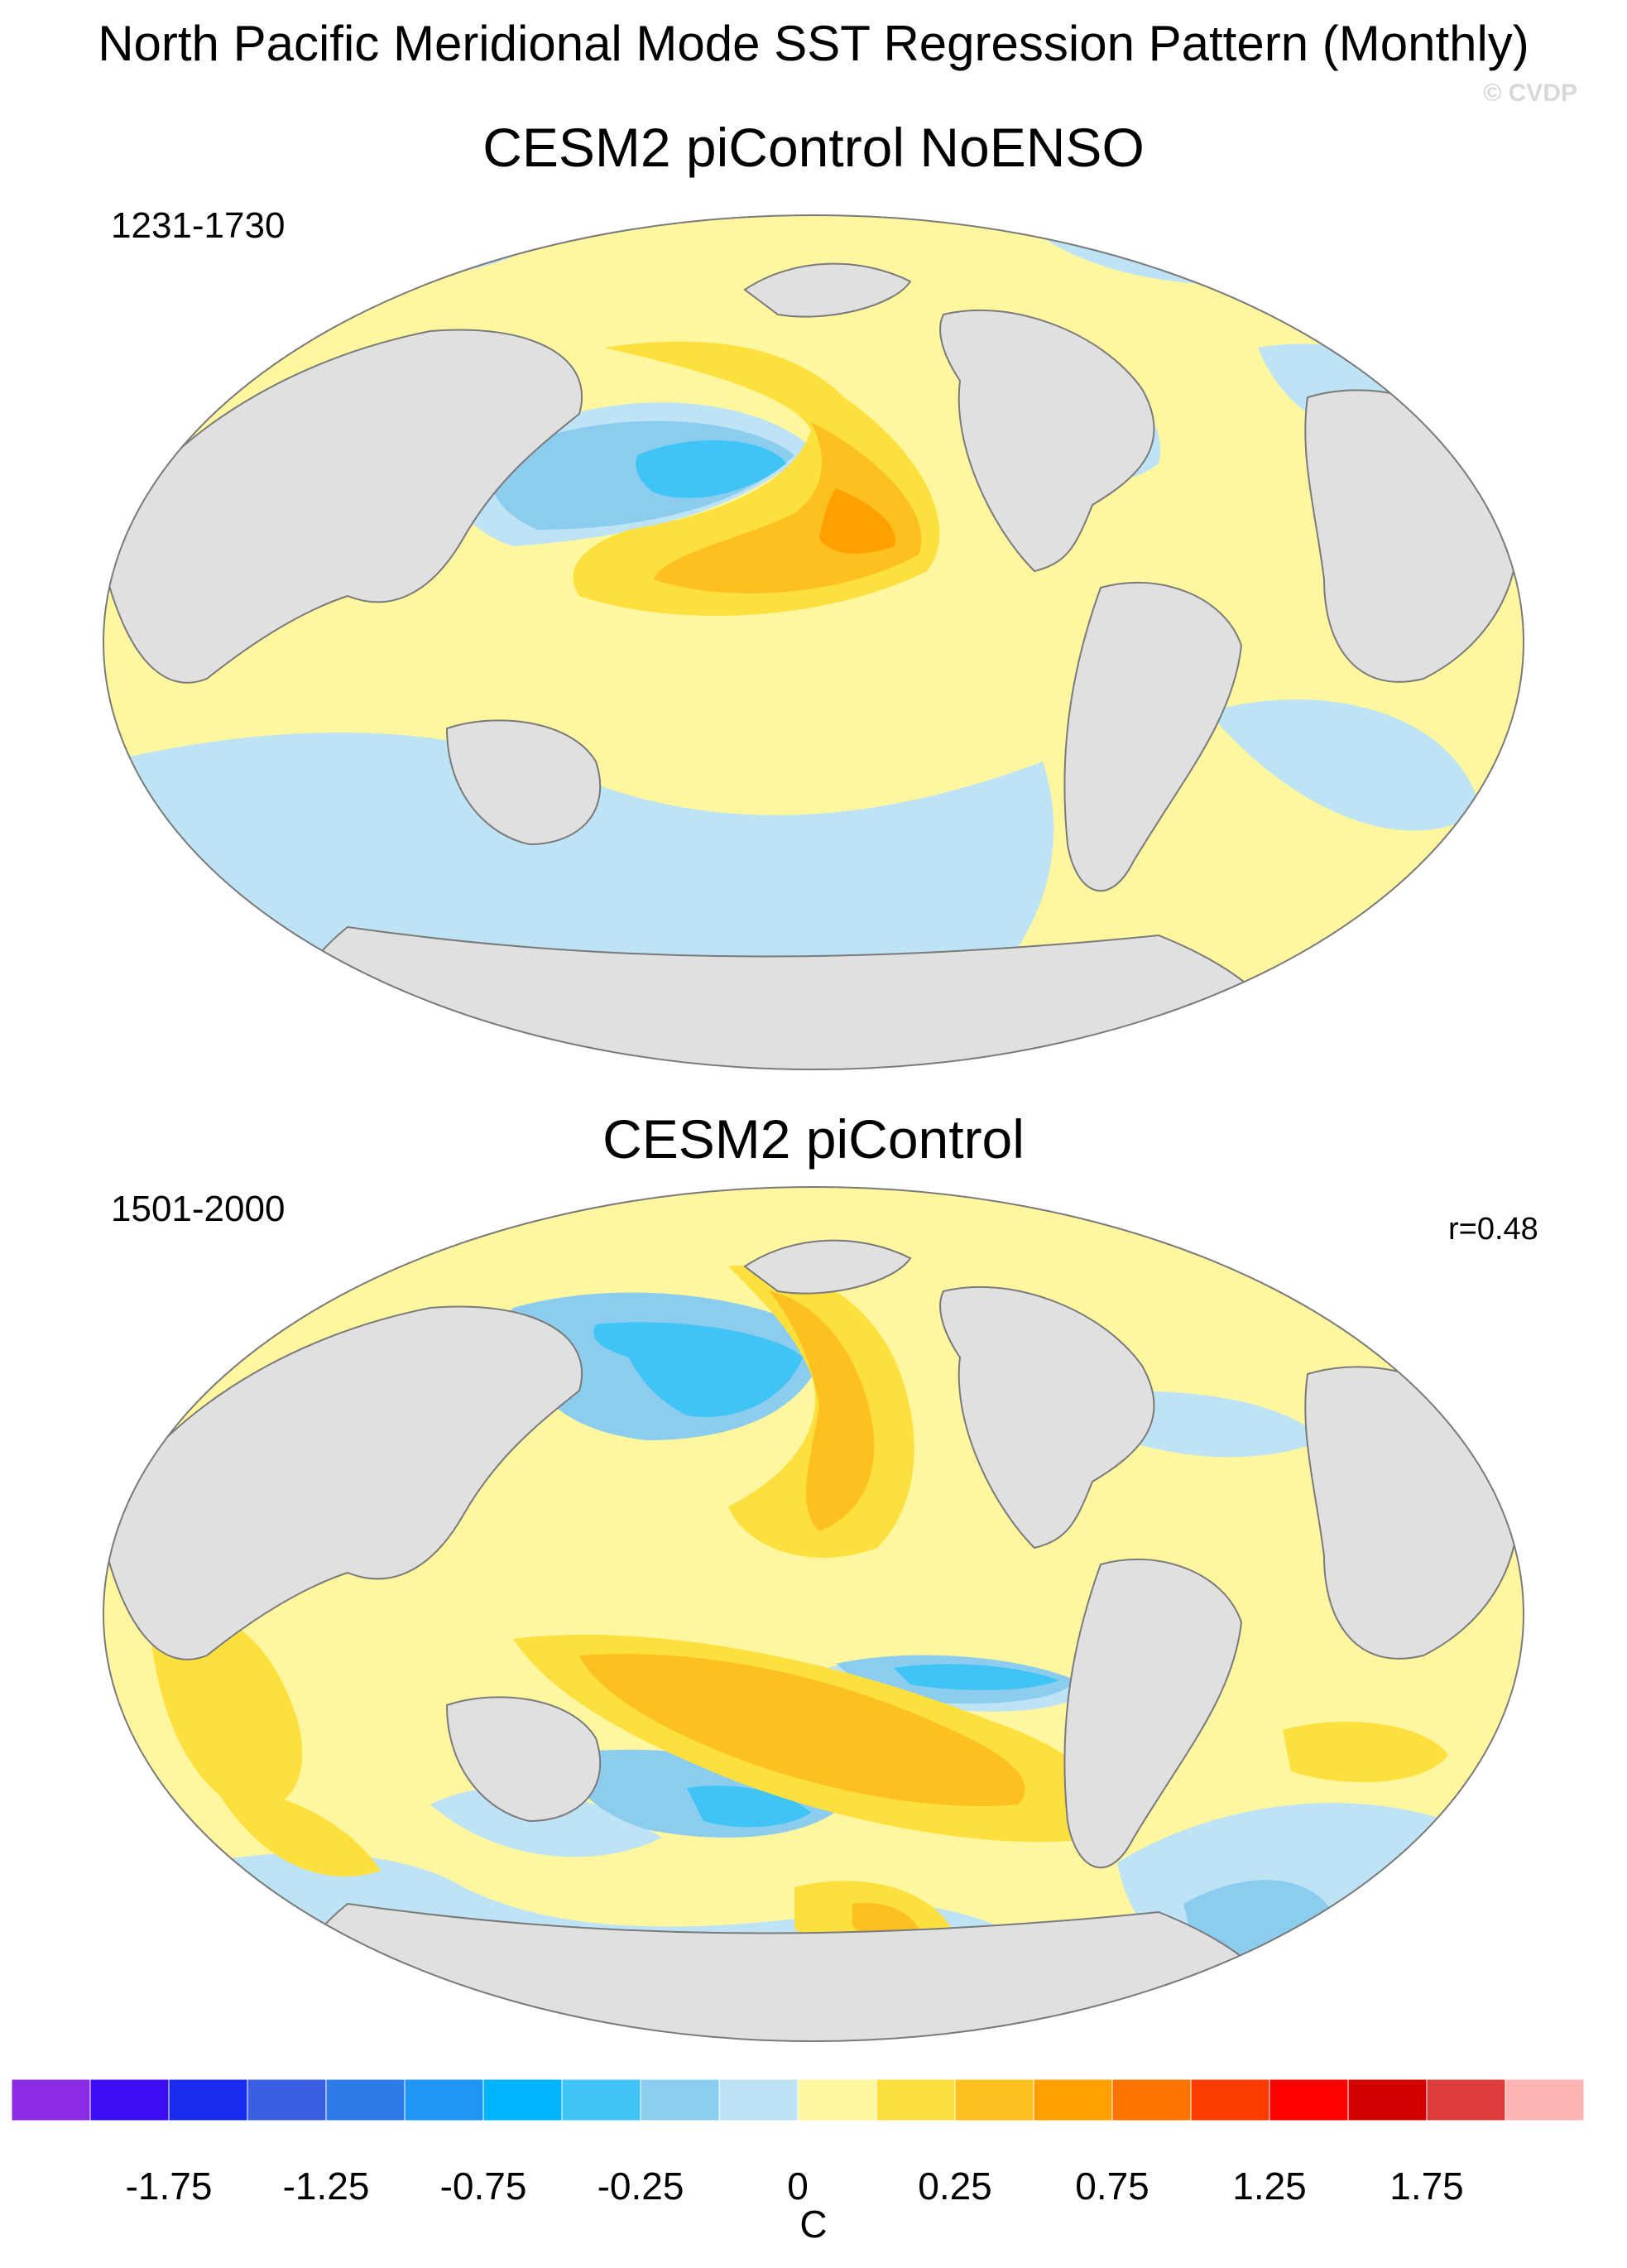 The image size is (1627, 2268). What do you see at coordinates (483, 2186) in the screenshot?
I see `colorbar-tick-label: -0.75` at bounding box center [483, 2186].